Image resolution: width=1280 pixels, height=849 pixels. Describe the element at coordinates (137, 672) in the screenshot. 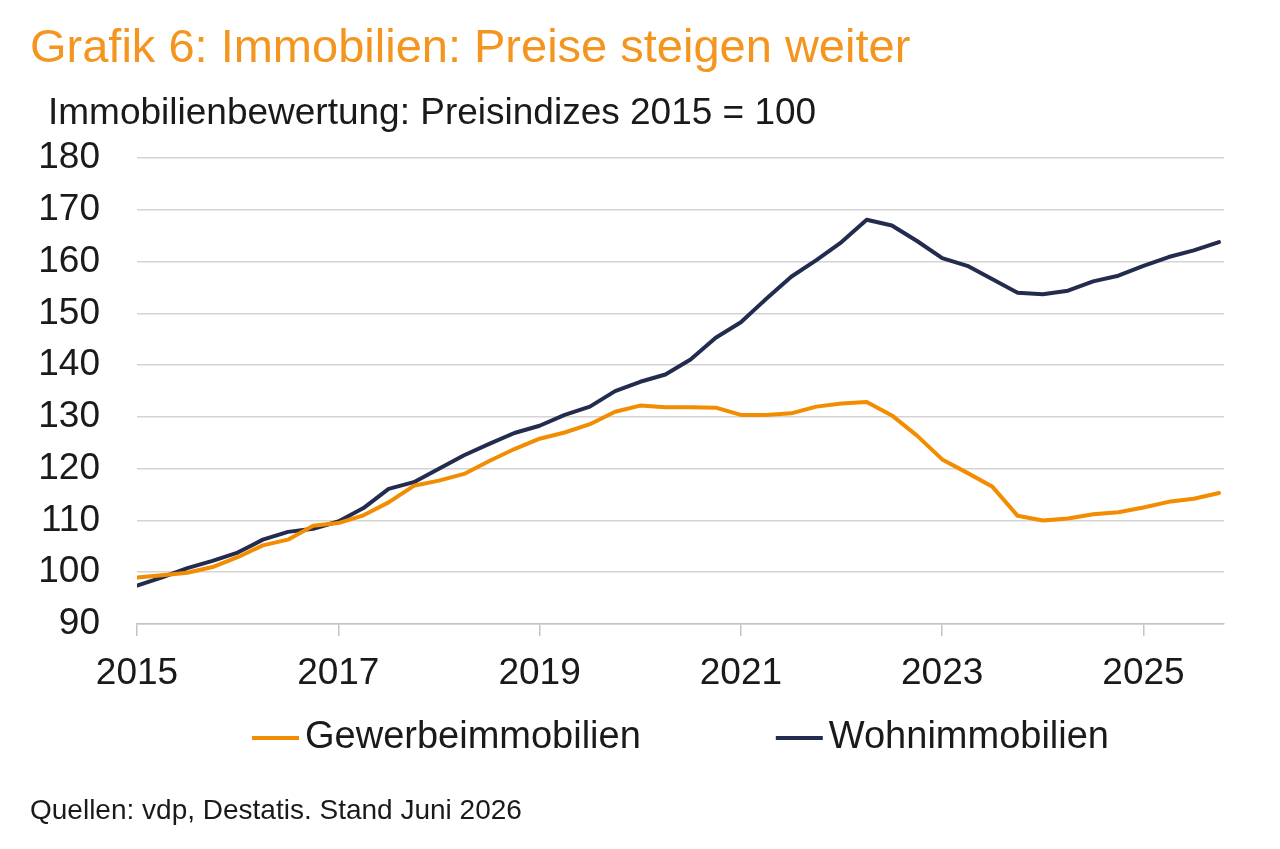

I see `x-tick-label: 2015` at that location.